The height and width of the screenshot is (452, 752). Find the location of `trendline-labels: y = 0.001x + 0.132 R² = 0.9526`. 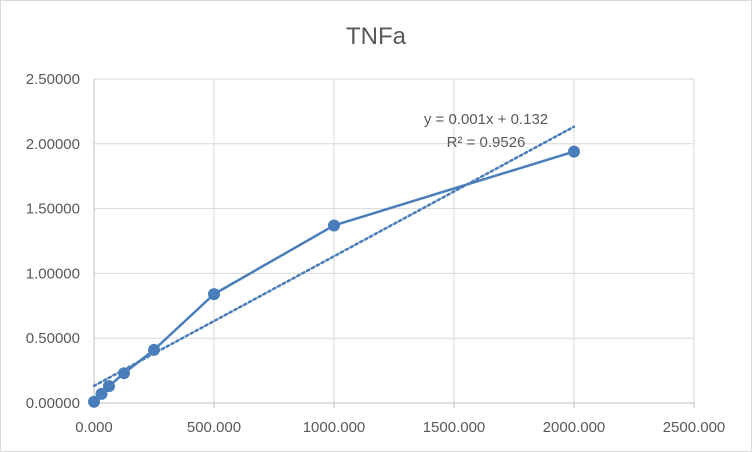

trendline-labels: y = 0.001x + 0.132 R² = 0.9526 is located at coordinates (486, 131).